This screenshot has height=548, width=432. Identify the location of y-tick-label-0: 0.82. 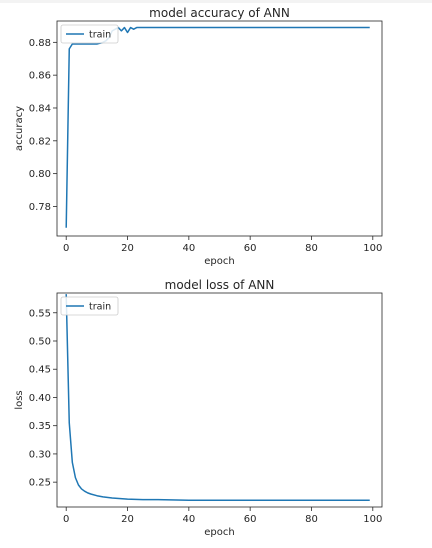
(40, 141).